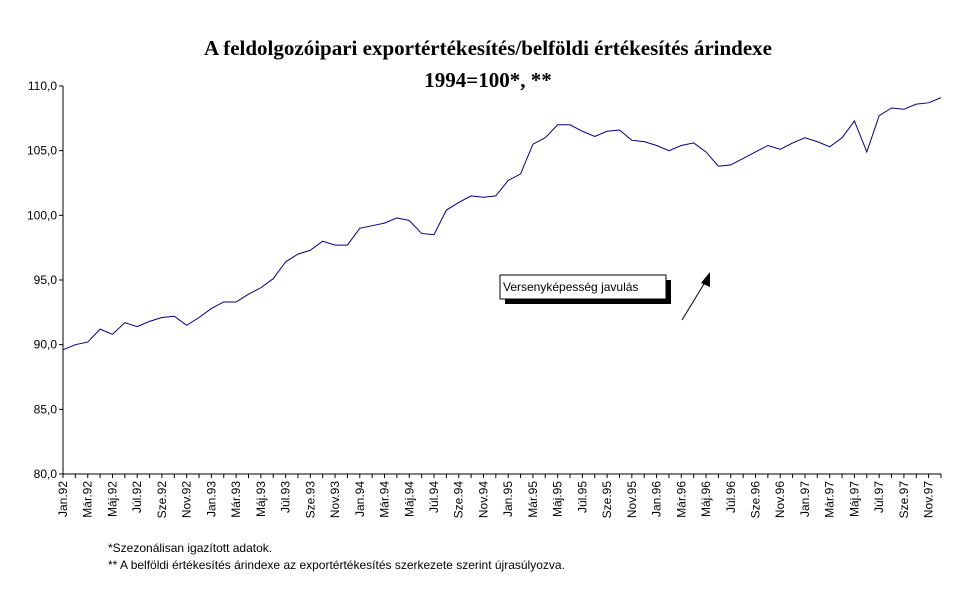  What do you see at coordinates (236, 499) in the screenshot?
I see `x-tick-label: Már.93` at bounding box center [236, 499].